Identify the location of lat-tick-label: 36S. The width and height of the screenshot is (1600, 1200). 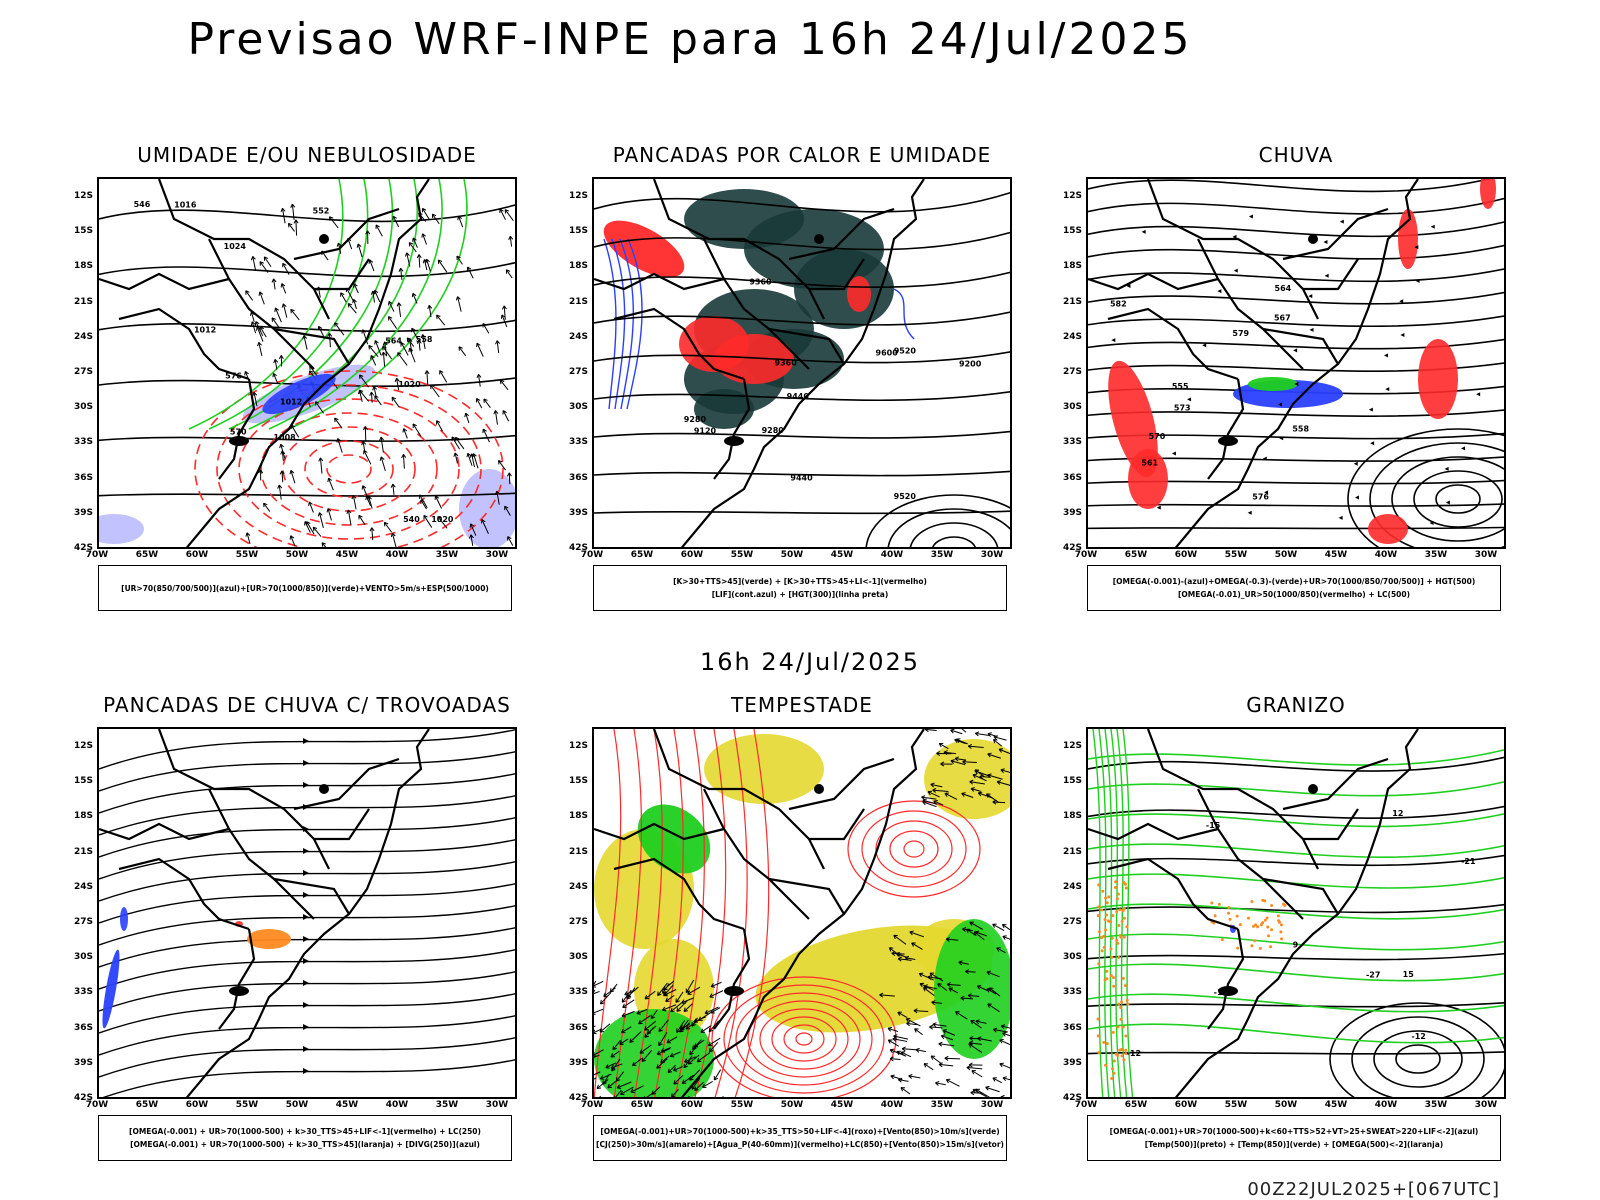
(1072, 1027).